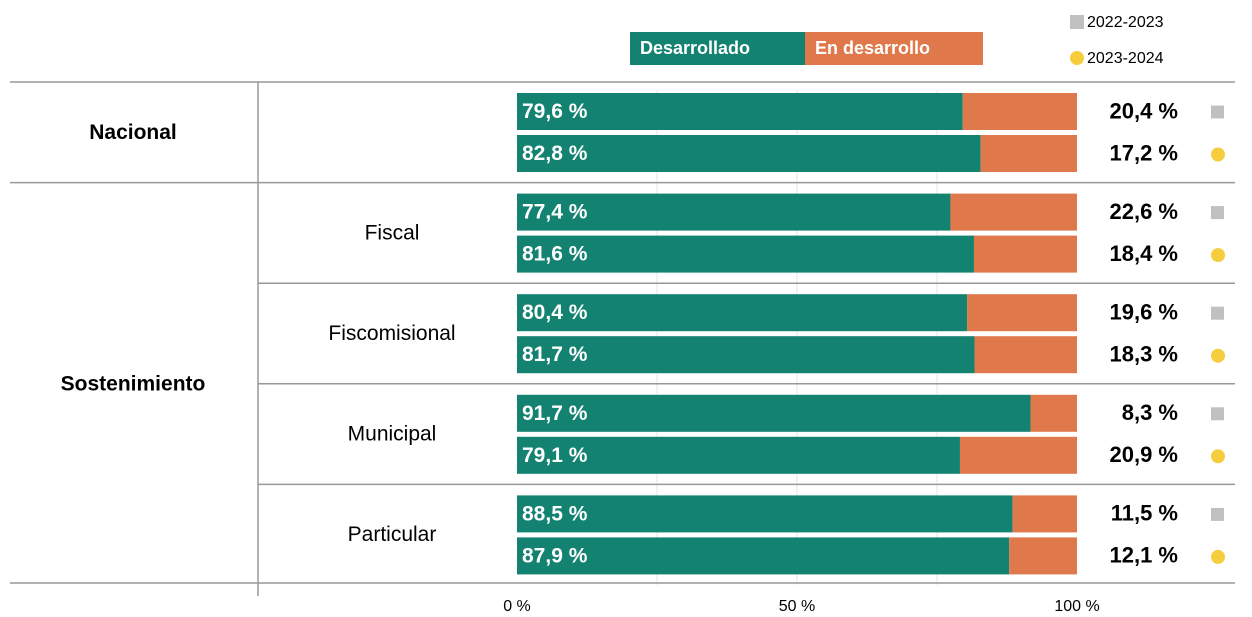  Describe the element at coordinates (1144, 354) in the screenshot. I see `value-label: 18,3 %` at that location.